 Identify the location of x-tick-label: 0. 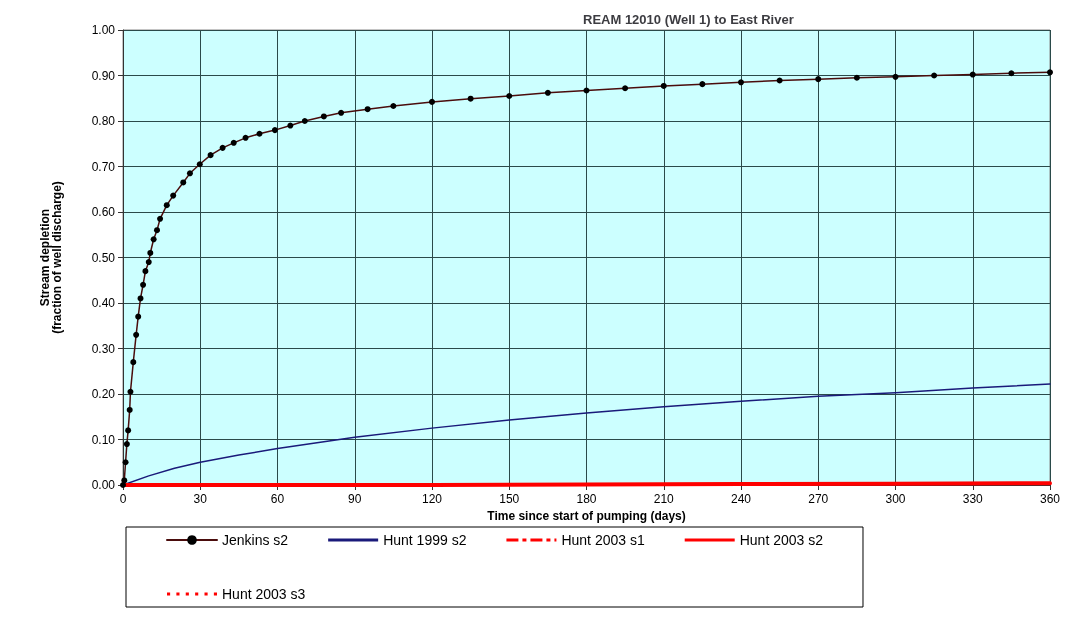
(123, 499).